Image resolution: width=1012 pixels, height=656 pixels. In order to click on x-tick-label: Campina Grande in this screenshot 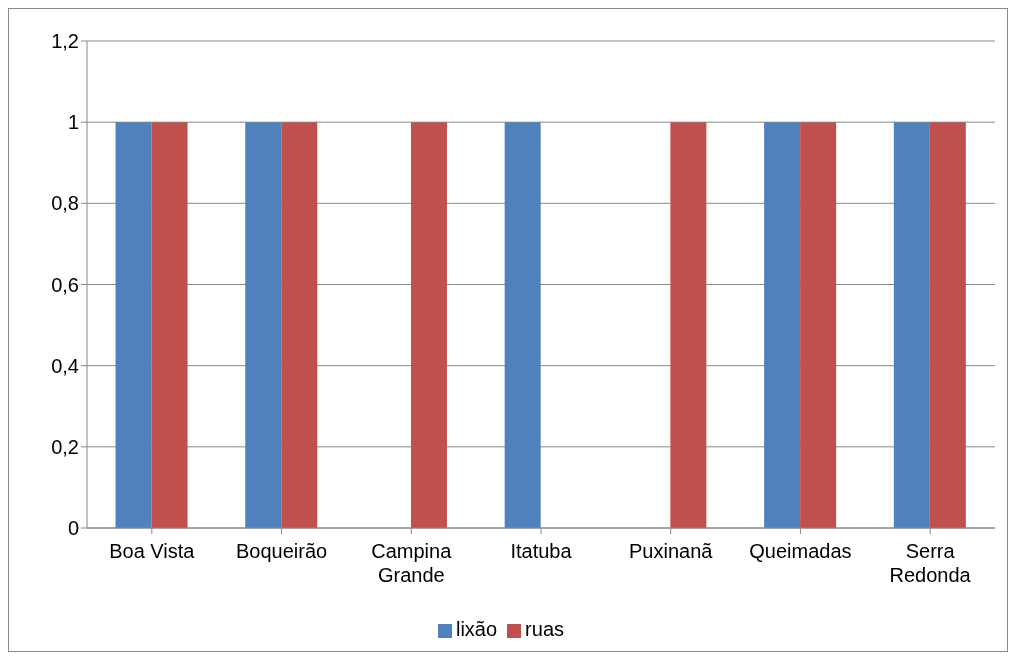, I will do `click(412, 563)`.